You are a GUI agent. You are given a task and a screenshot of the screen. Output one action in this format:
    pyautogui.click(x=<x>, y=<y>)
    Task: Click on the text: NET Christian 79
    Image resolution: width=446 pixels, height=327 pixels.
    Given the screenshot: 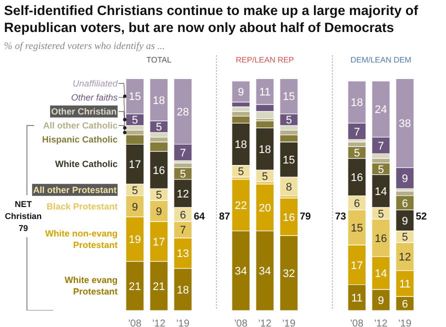 What is the action you would take?
    pyautogui.click(x=23, y=216)
    